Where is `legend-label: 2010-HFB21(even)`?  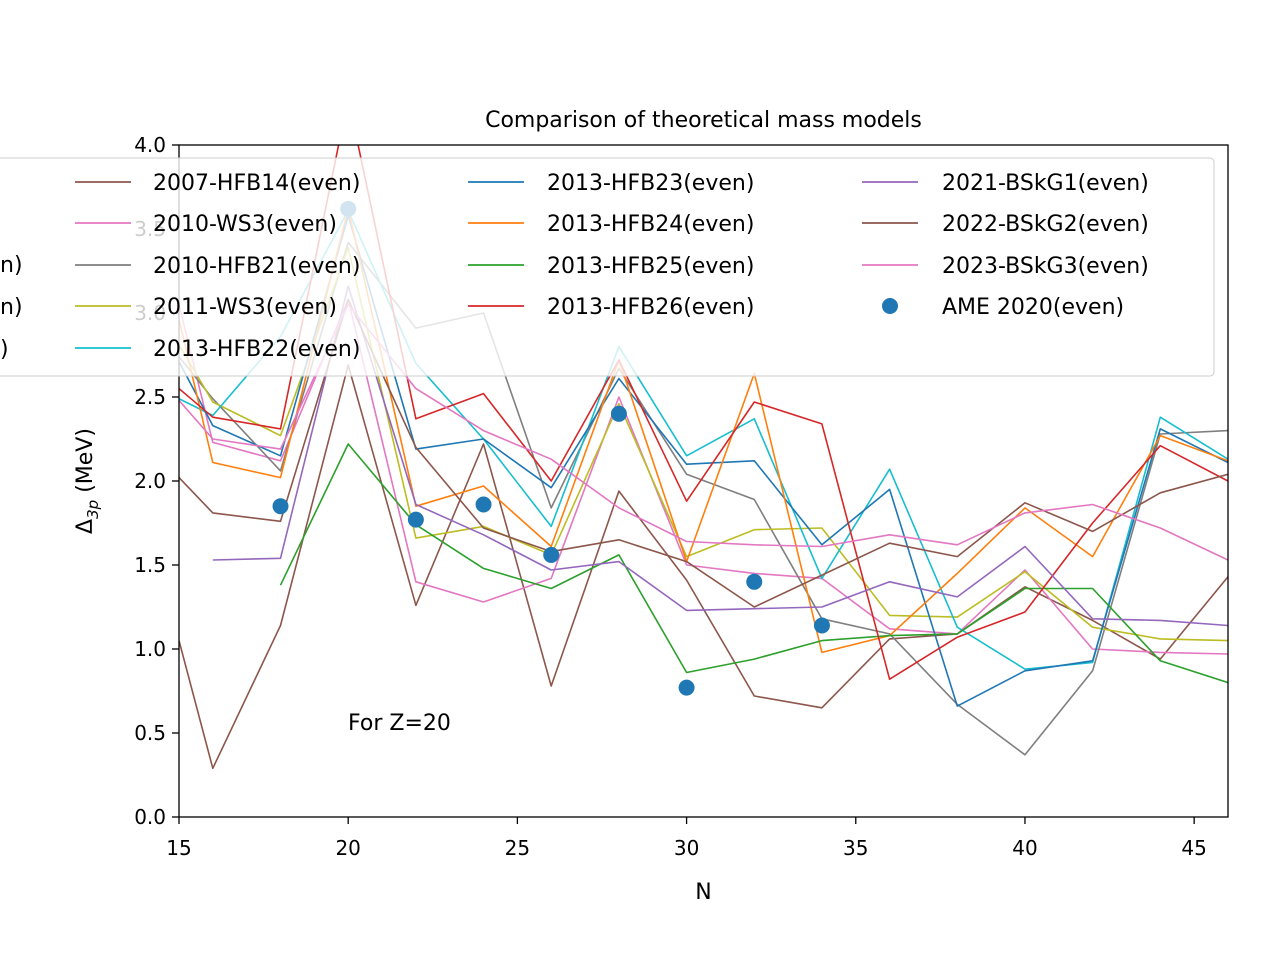 legend-label: 2010-HFB21(even) is located at coordinates (256, 266).